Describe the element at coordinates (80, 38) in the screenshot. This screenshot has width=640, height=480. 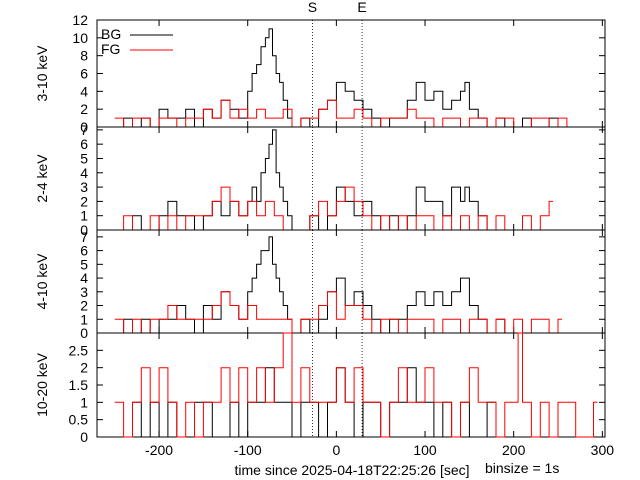
I see `y-tick-label: 10` at that location.